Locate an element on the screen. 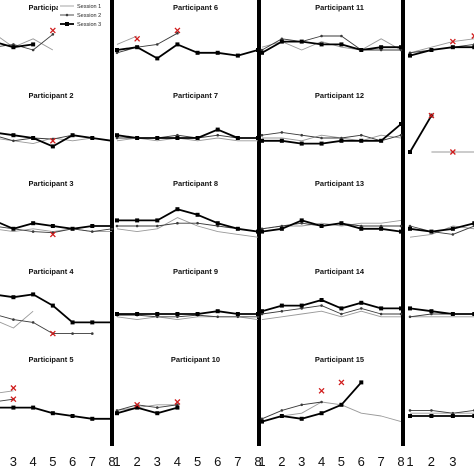 This screenshot has width=474, height=474. legend-label: Session 3 is located at coordinates (89, 25).